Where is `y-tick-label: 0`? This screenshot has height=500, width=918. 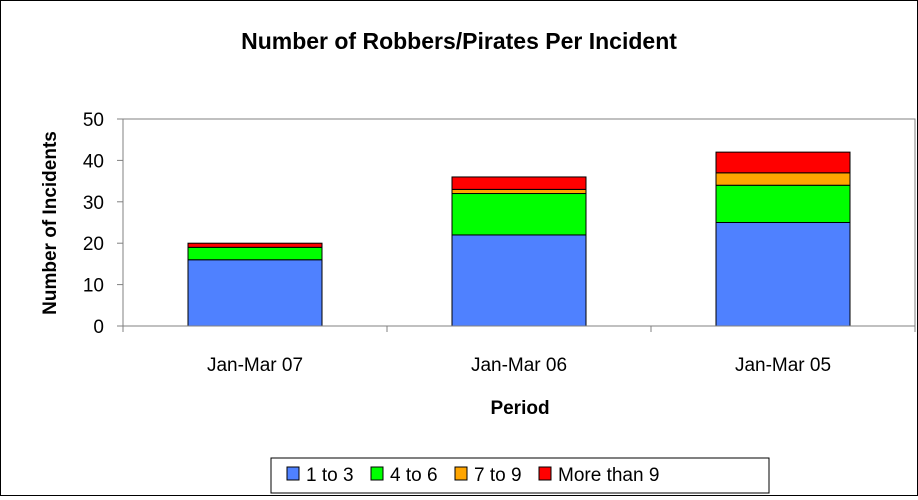
y-tick-label: 0 is located at coordinates (98, 327).